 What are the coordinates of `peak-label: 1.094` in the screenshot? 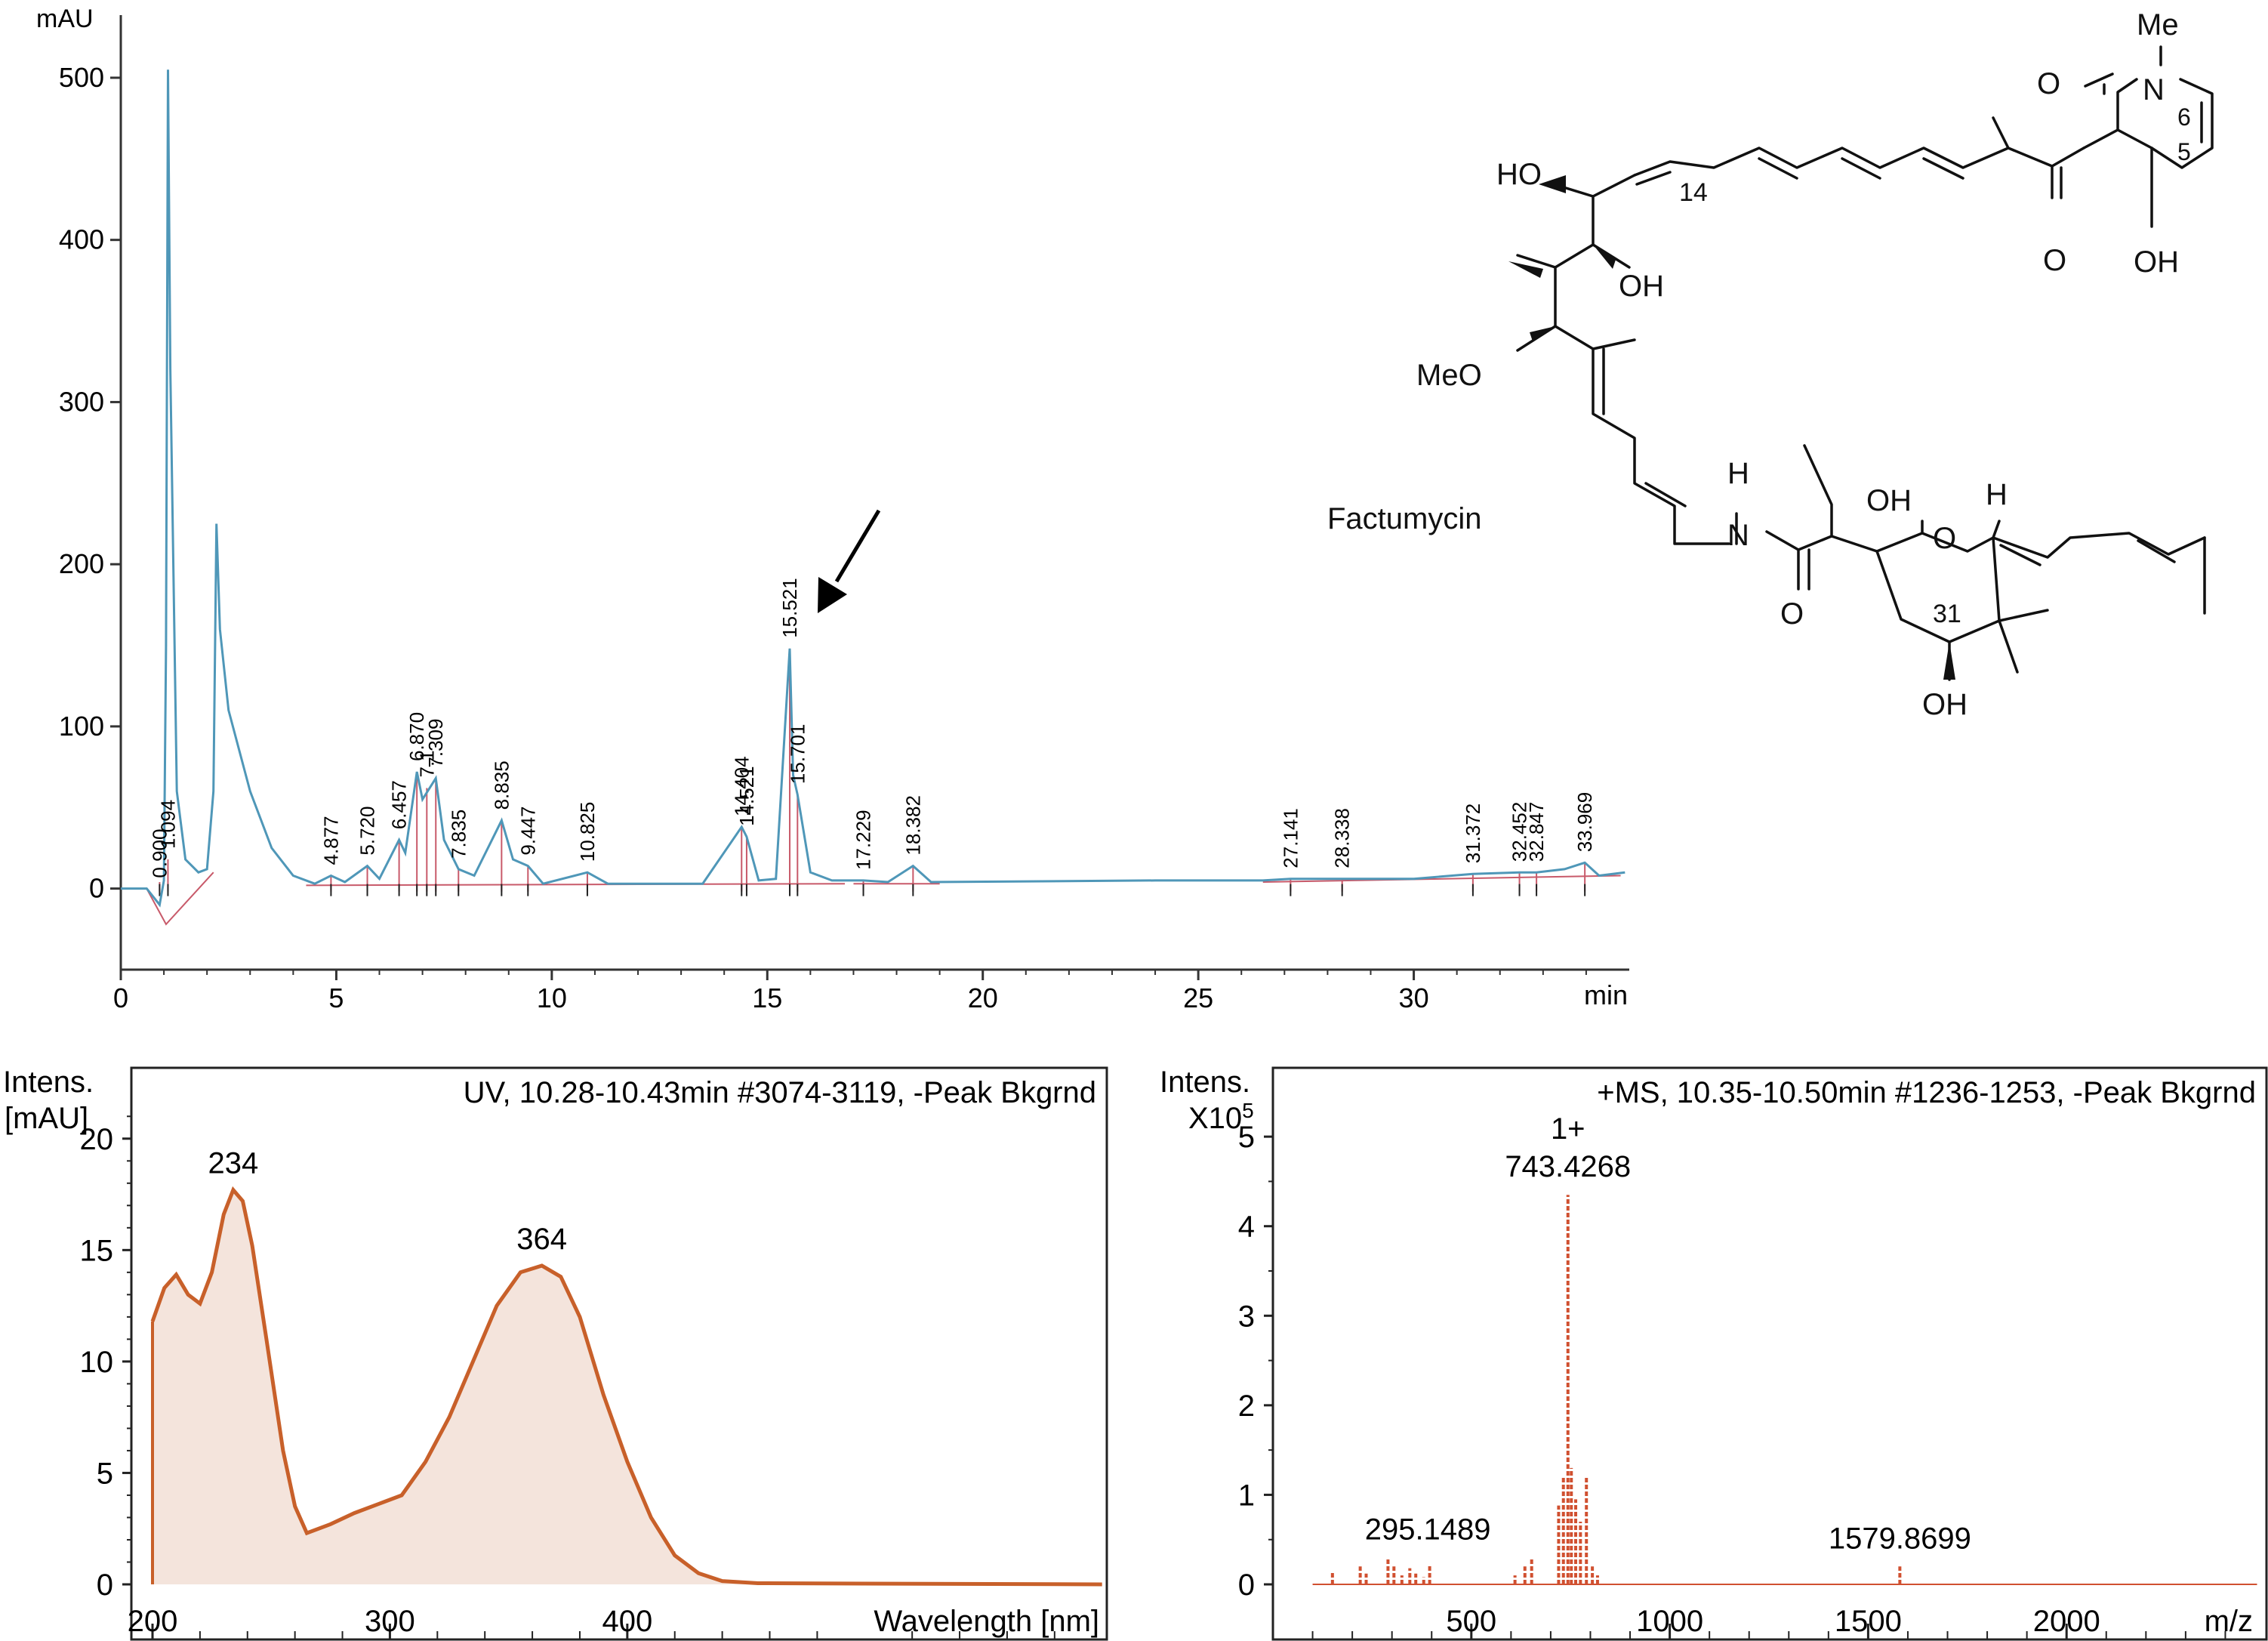 It's located at (168, 824).